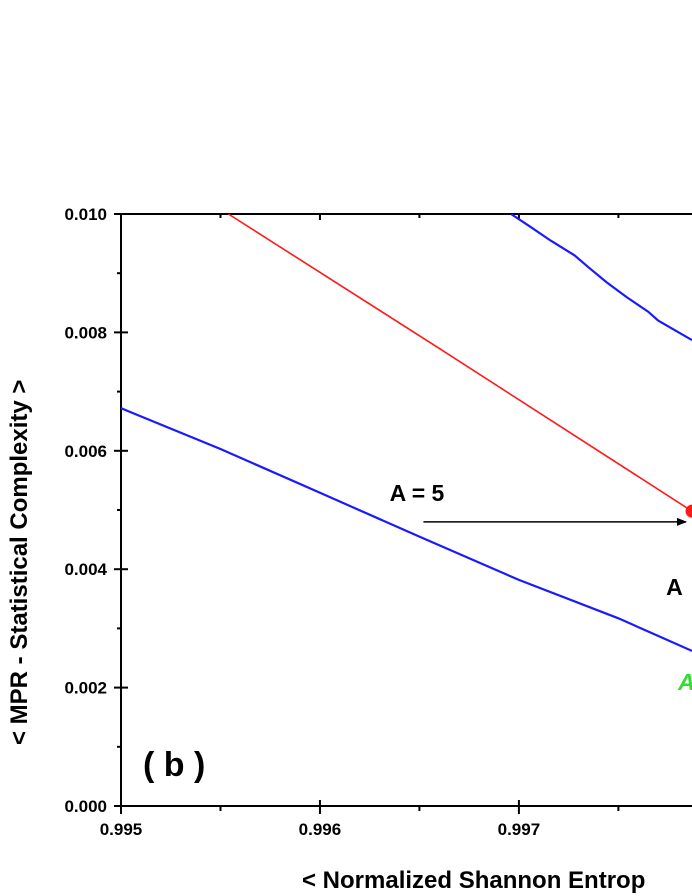  What do you see at coordinates (85, 332) in the screenshot?
I see `y-tick-label: 0.008` at bounding box center [85, 332].